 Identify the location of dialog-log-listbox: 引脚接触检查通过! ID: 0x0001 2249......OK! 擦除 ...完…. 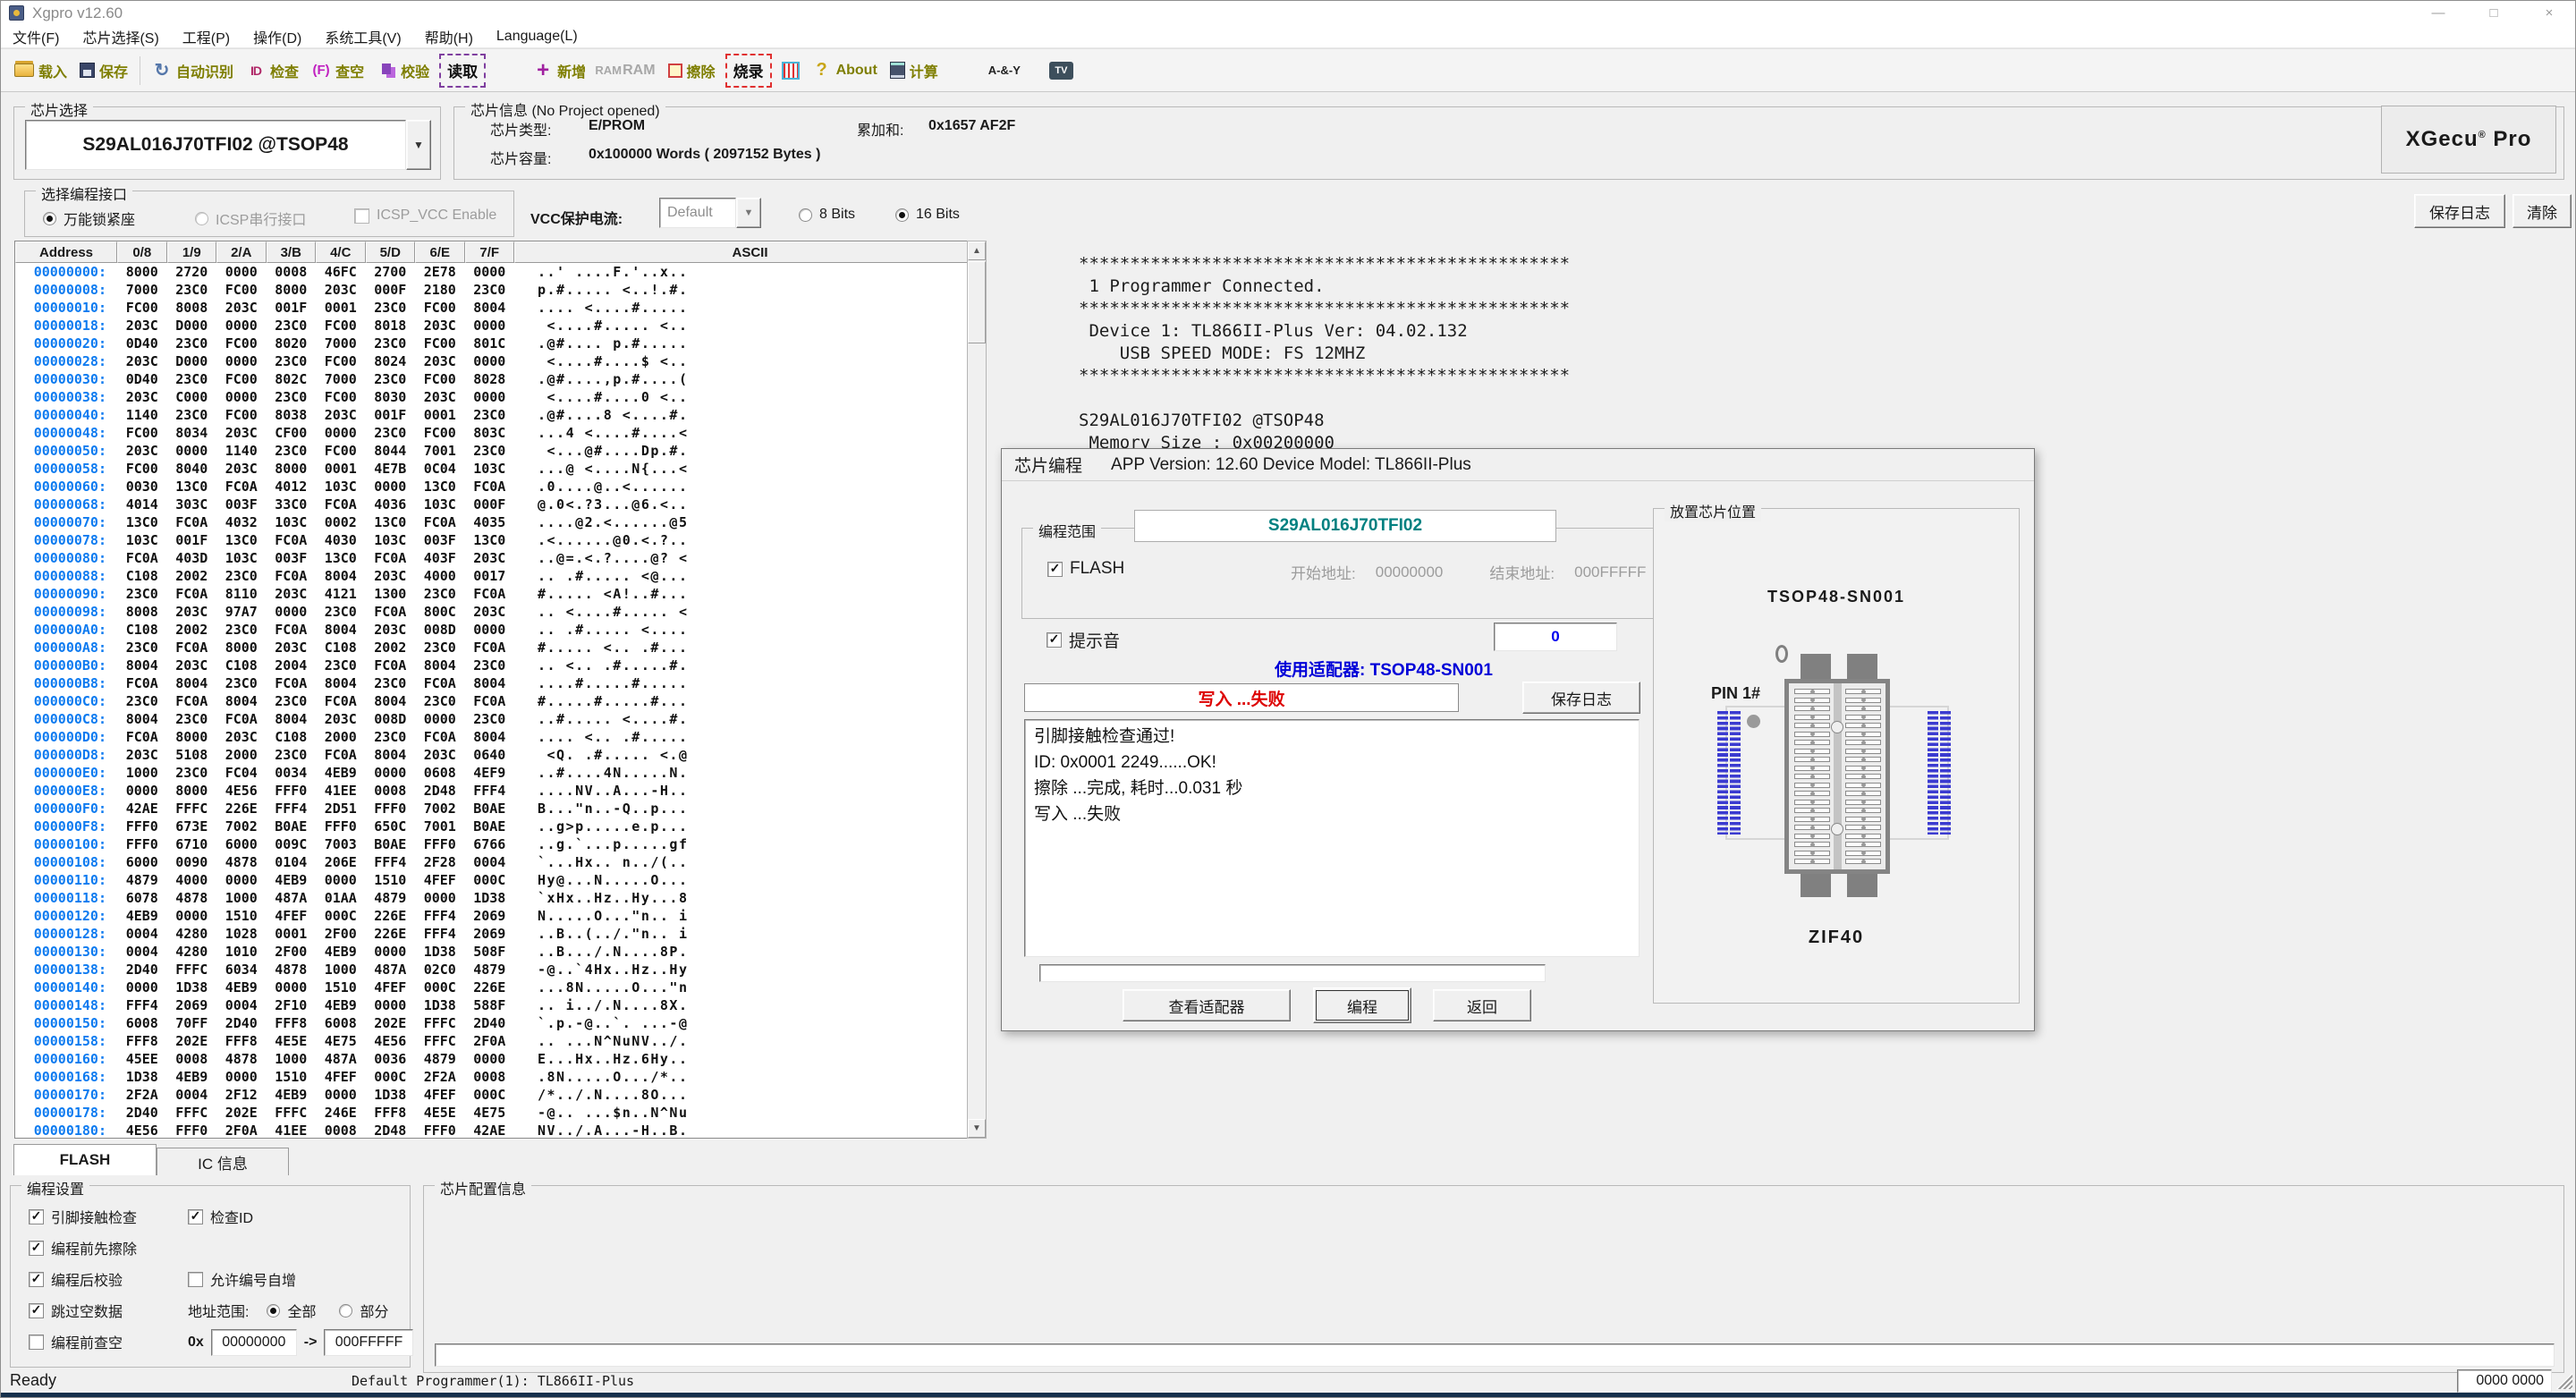
(1332, 838).